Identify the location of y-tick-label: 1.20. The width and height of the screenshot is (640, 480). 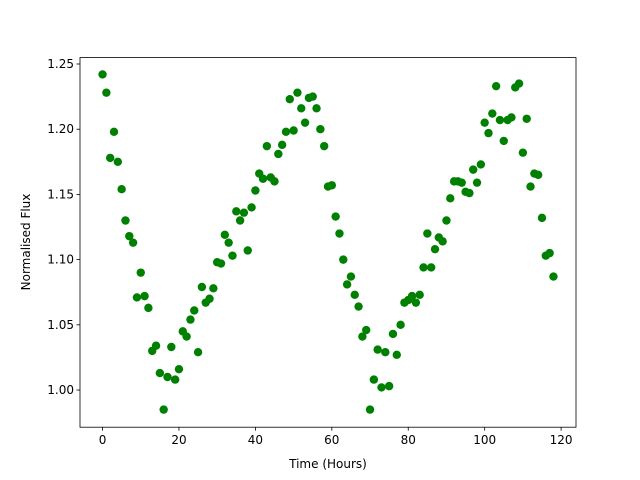
(60, 129).